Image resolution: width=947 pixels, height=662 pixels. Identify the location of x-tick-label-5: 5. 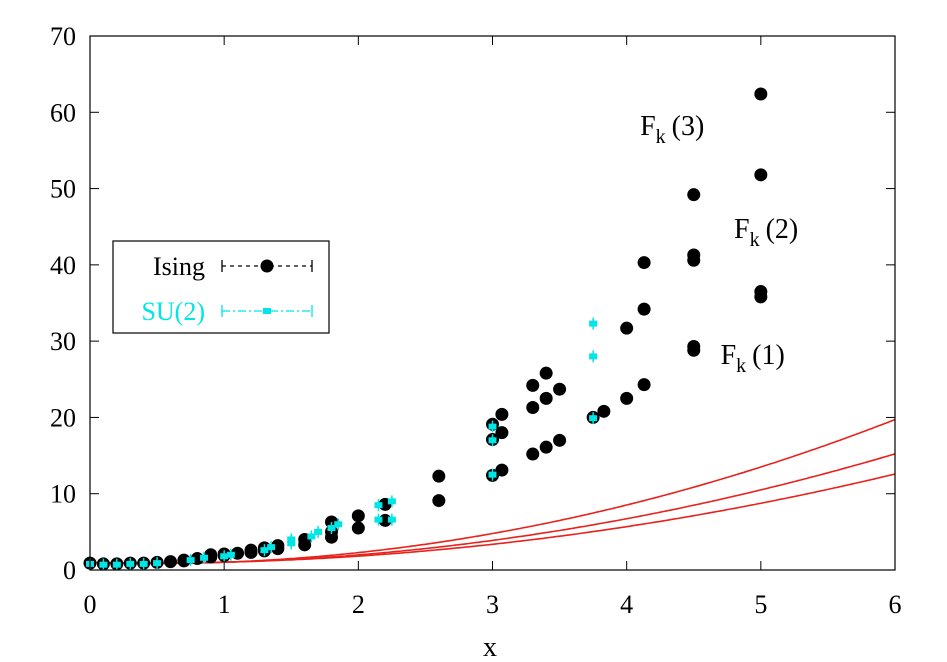
(760, 604).